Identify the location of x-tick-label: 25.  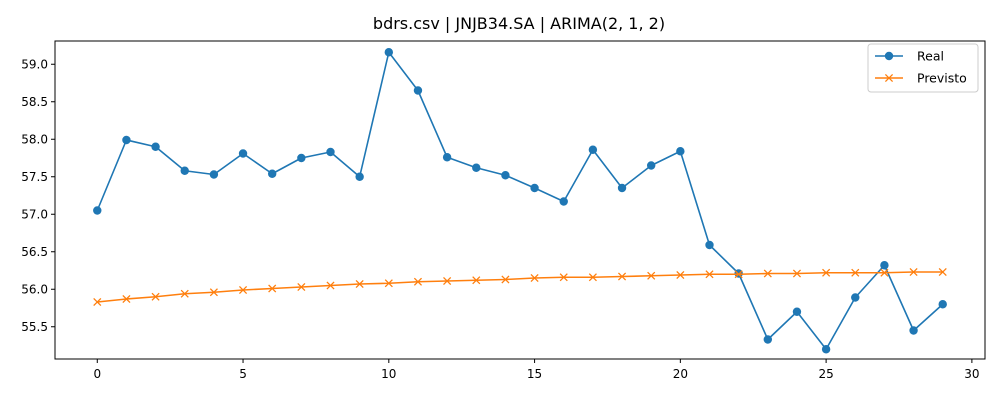
(825, 374).